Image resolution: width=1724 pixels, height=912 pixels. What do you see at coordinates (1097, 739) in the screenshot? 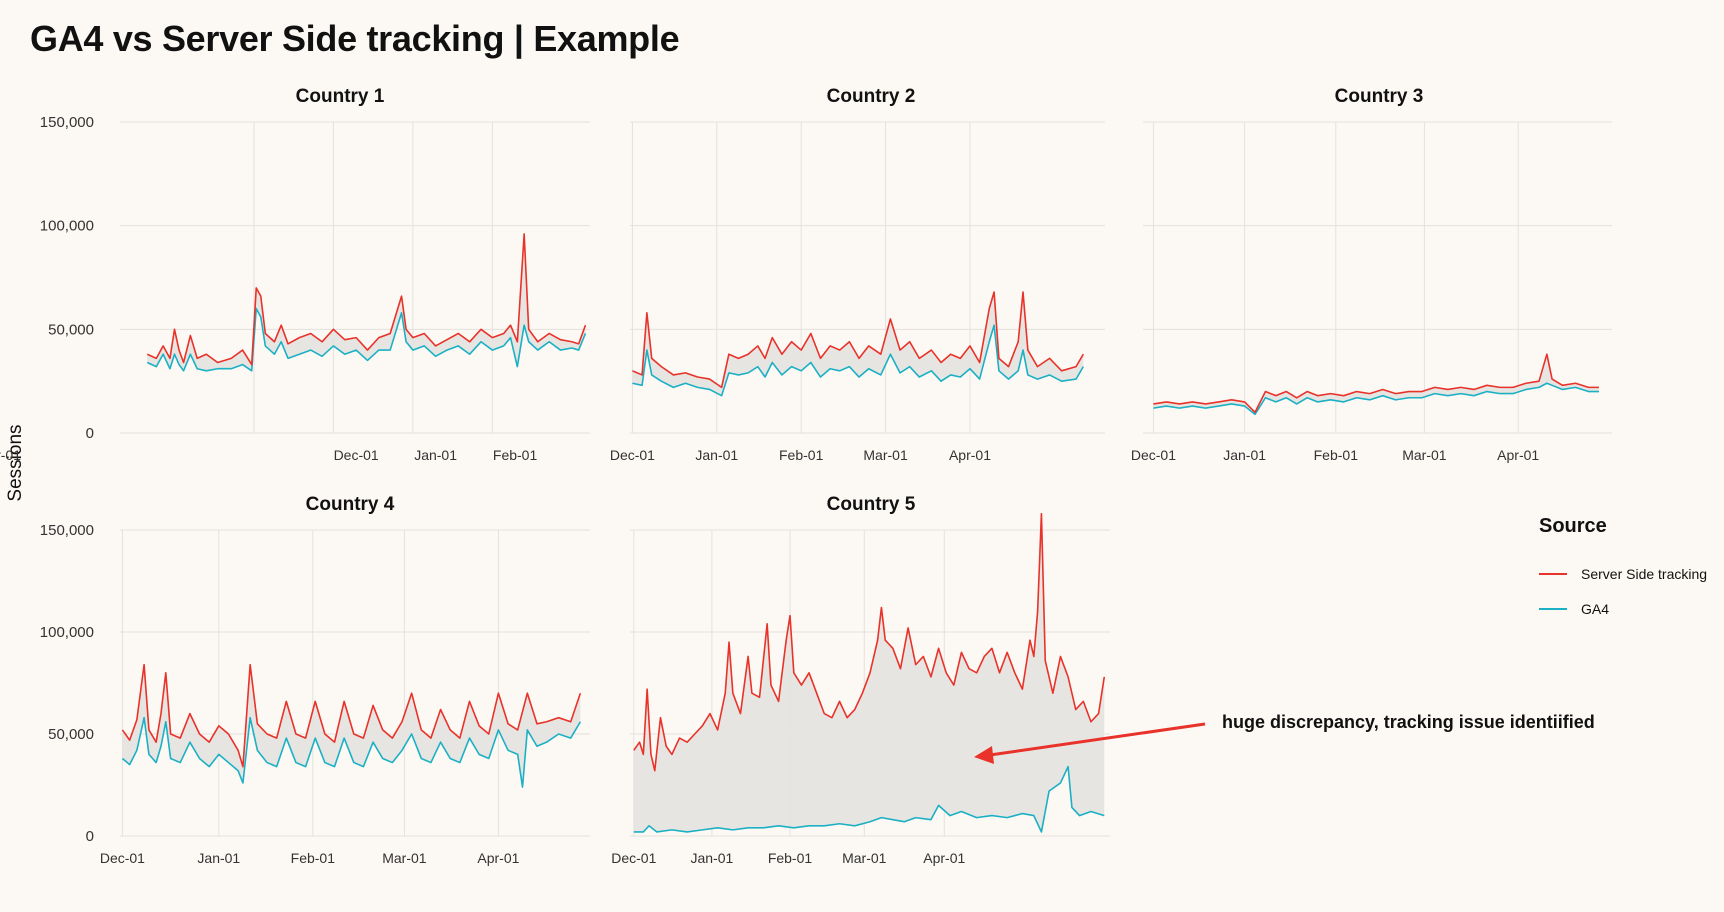
I see `annotation-arrow-line` at bounding box center [1097, 739].